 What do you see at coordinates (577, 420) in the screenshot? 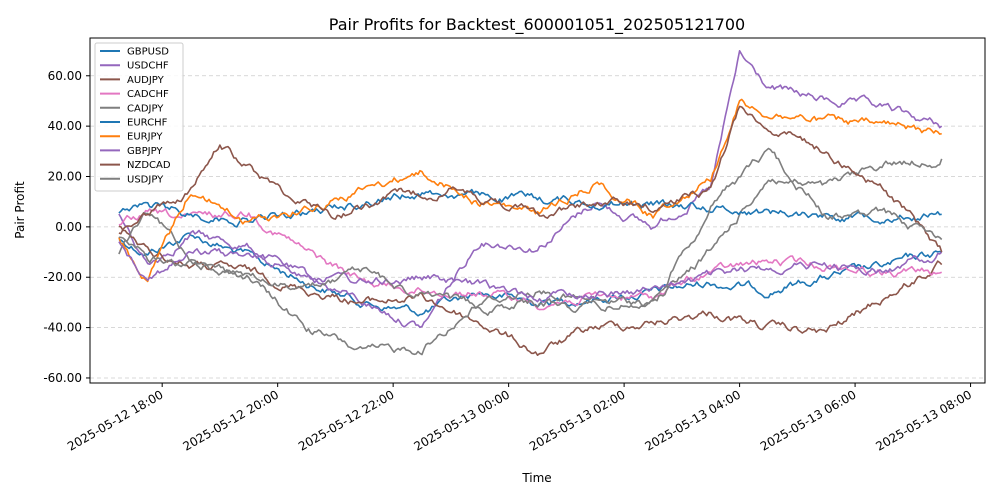
I see `x-tick-label: 2025-05-13 02:00` at bounding box center [577, 420].